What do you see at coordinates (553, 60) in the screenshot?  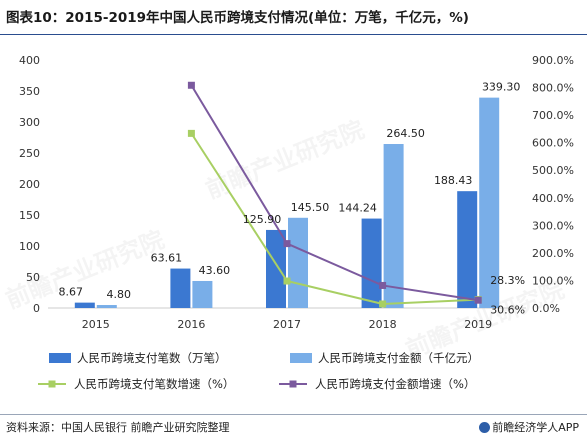 I see `y-right-tick-label: 900.0%` at bounding box center [553, 60].